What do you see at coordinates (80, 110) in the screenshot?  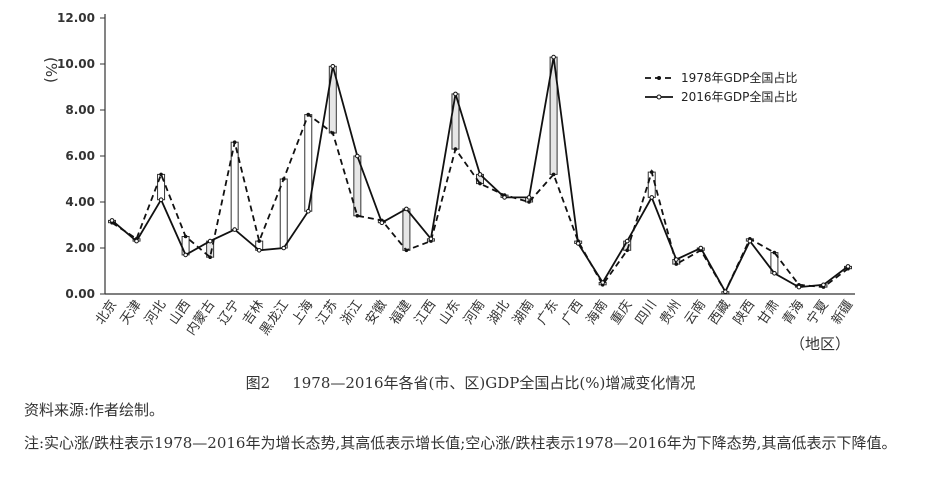 I see `y-tick-label: 8.00` at bounding box center [80, 110].